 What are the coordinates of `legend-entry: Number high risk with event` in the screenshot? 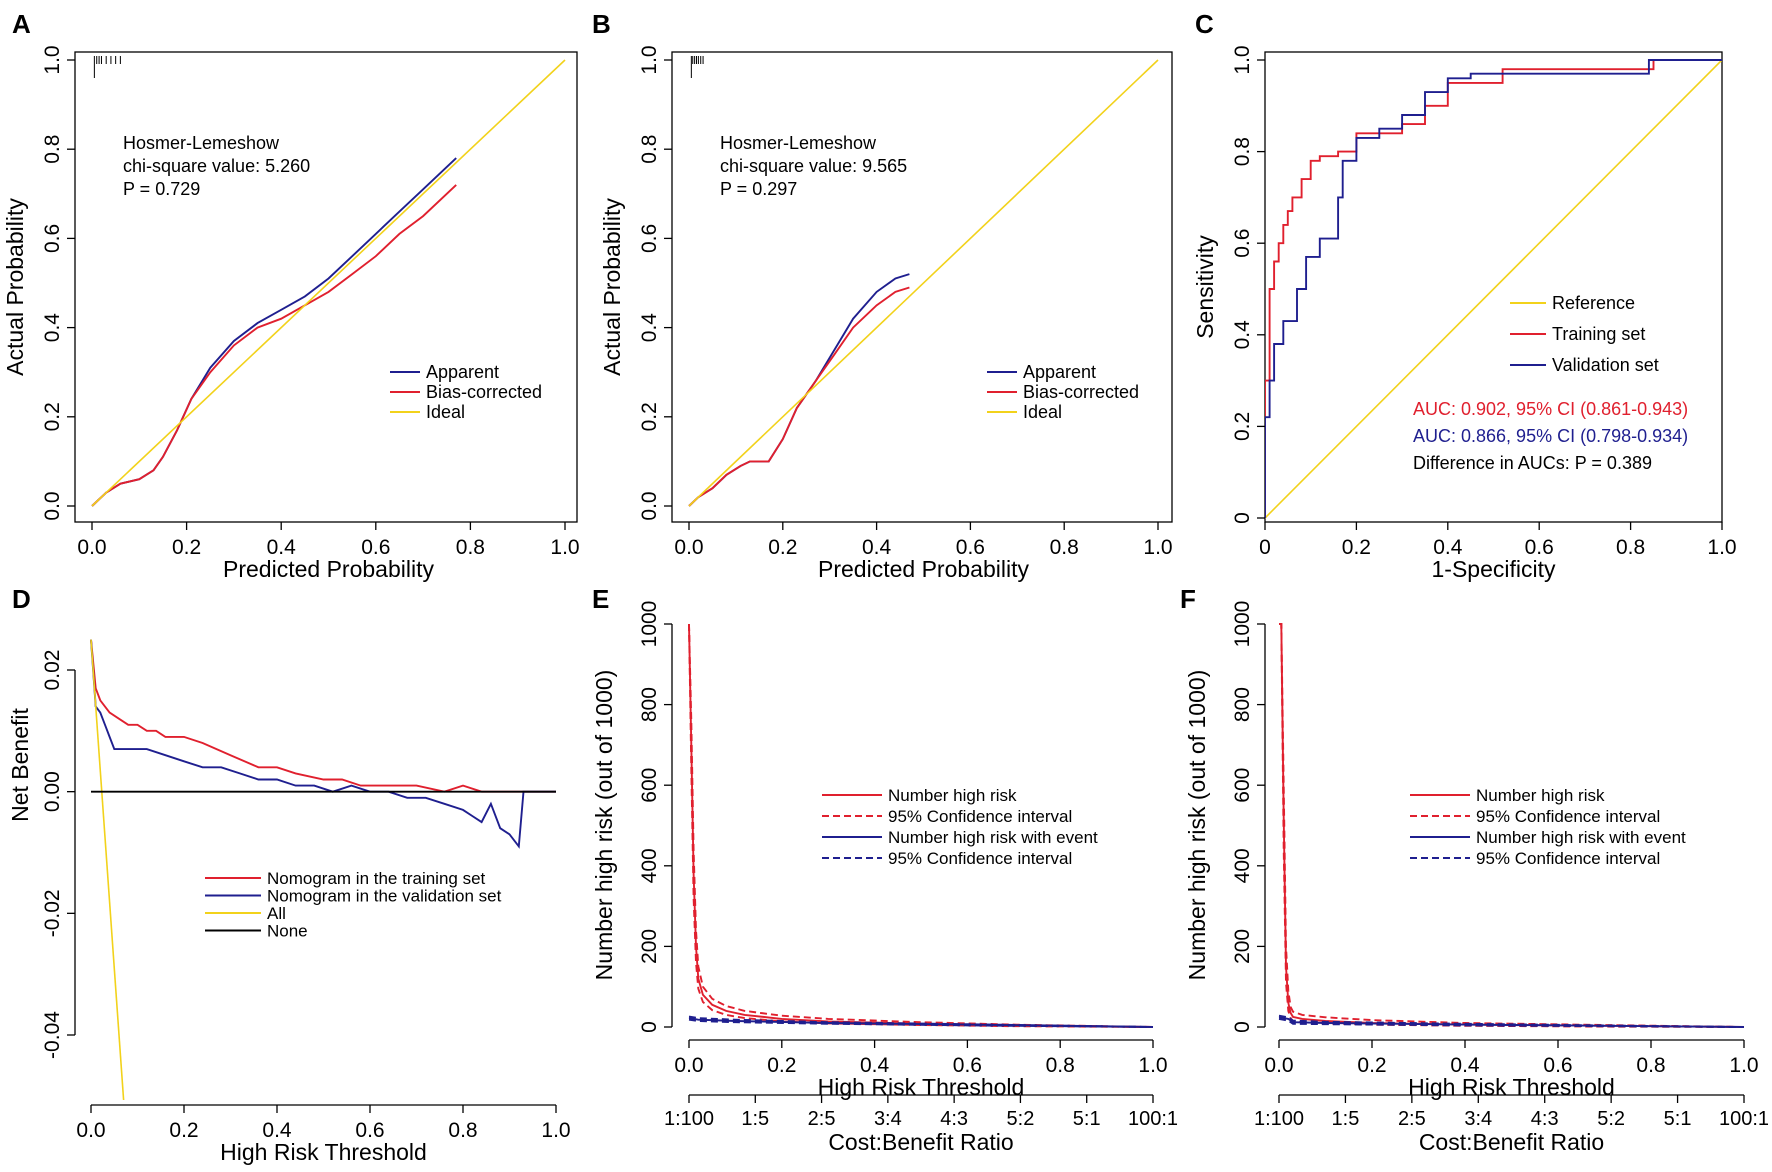 It's located at (1581, 837).